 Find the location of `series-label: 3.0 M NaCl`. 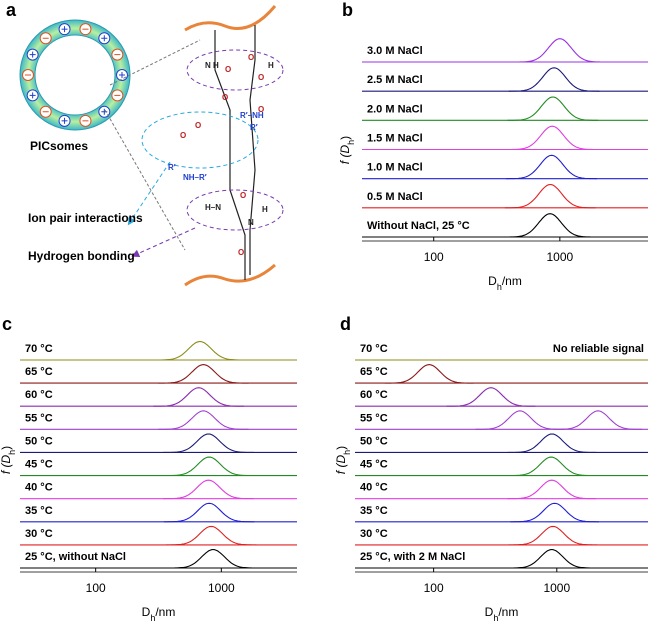

series-label: 3.0 M NaCl is located at coordinates (395, 51).